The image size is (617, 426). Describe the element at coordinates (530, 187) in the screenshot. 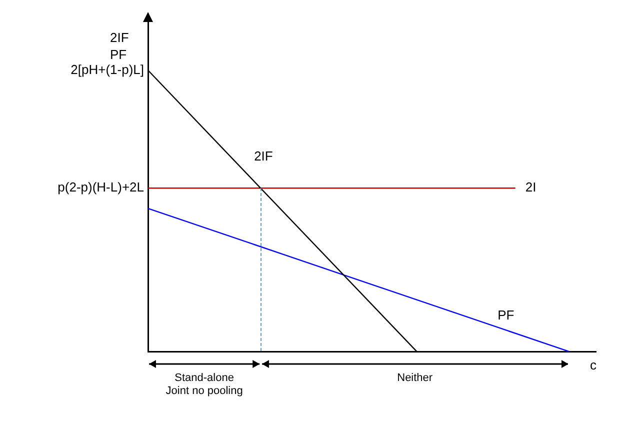

I see `series-label: 2I` at that location.